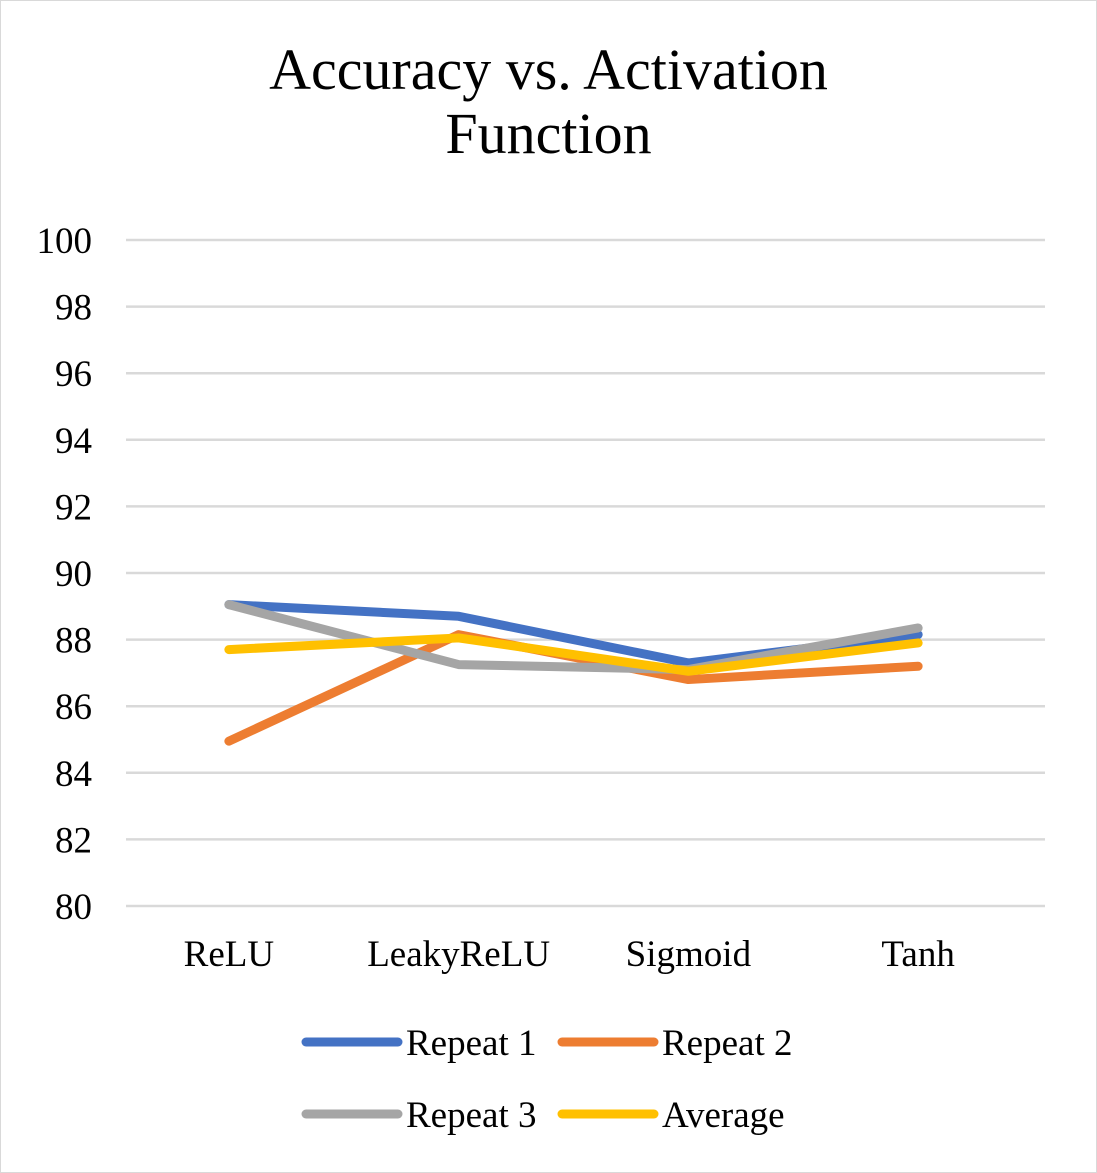 Image resolution: width=1097 pixels, height=1173 pixels. Describe the element at coordinates (458, 954) in the screenshot. I see `x-tick-label: LeakyReLU` at that location.